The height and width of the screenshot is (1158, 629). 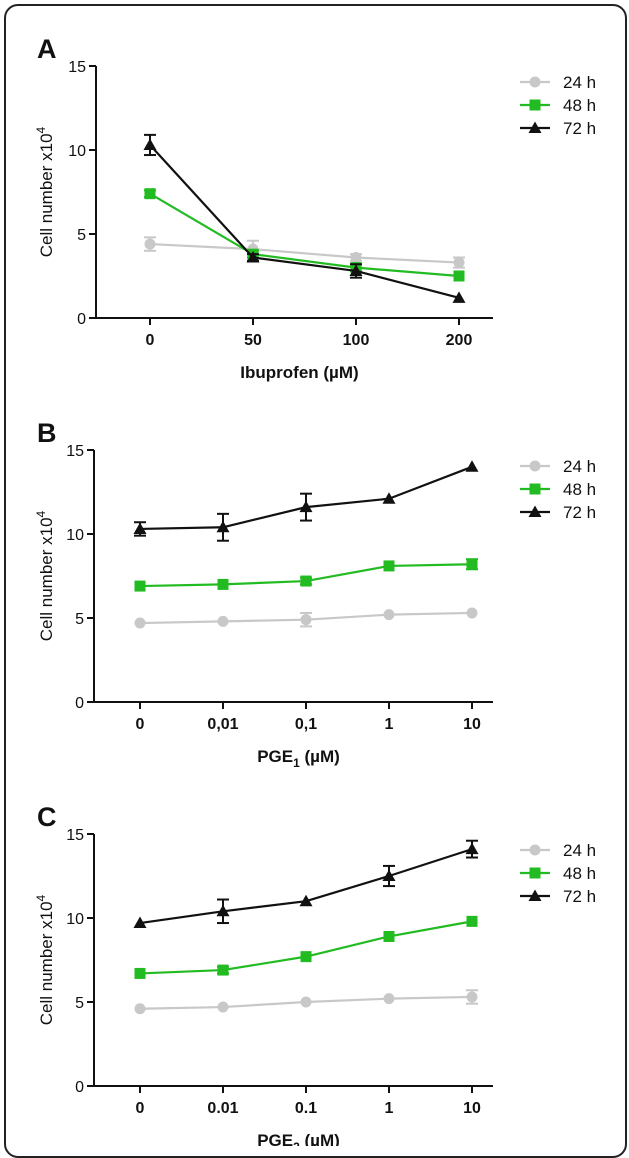 What do you see at coordinates (79, 1087) in the screenshot?
I see `y-tick-label: 0` at bounding box center [79, 1087].